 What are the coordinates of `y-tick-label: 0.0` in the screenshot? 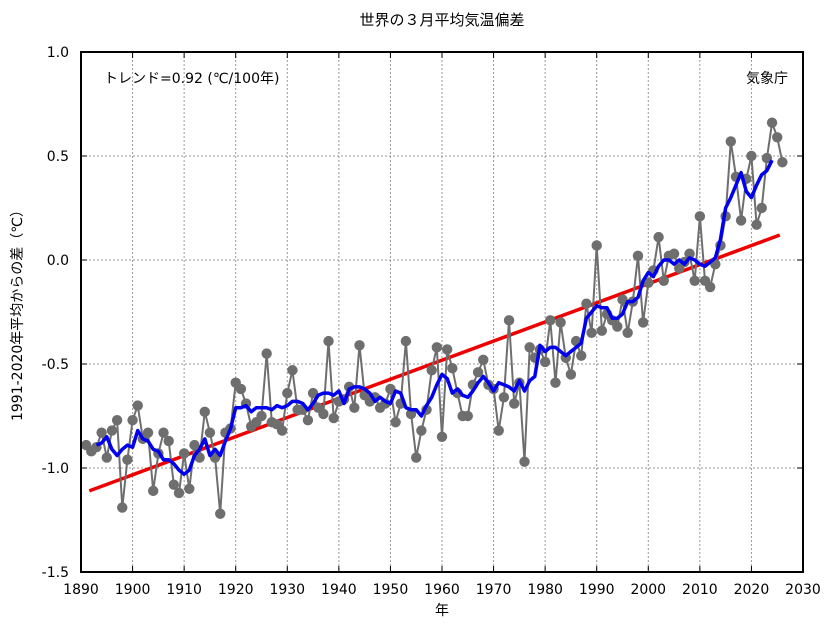 It's located at (58, 261).